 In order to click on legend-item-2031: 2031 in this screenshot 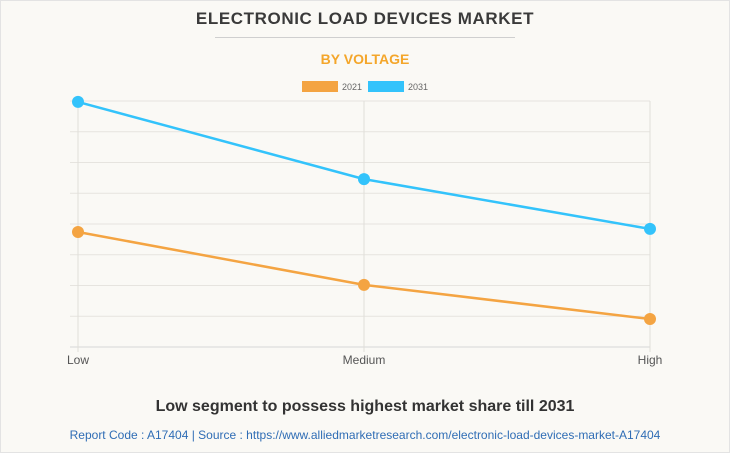, I will do `click(398, 86)`.